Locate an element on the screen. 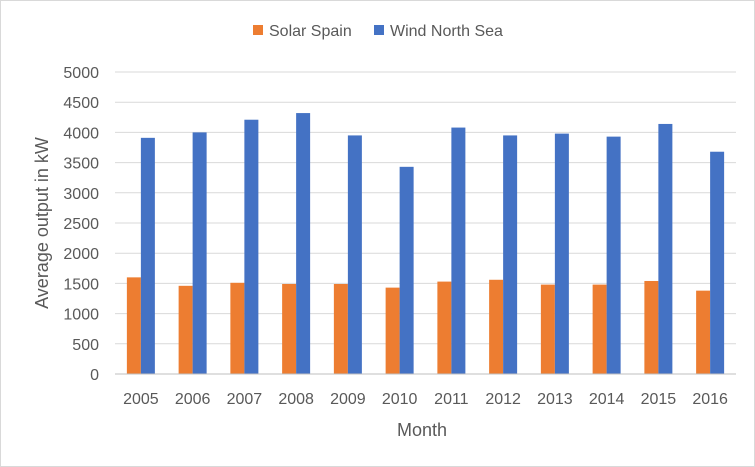  y-tick-label: 1500 is located at coordinates (81, 284).